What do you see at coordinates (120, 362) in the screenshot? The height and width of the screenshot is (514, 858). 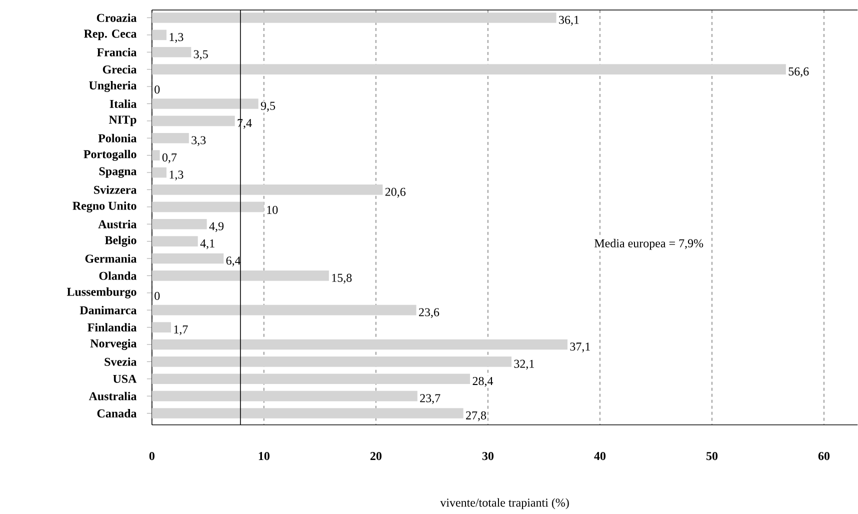 I see `y-tick-label: Svezia` at bounding box center [120, 362].